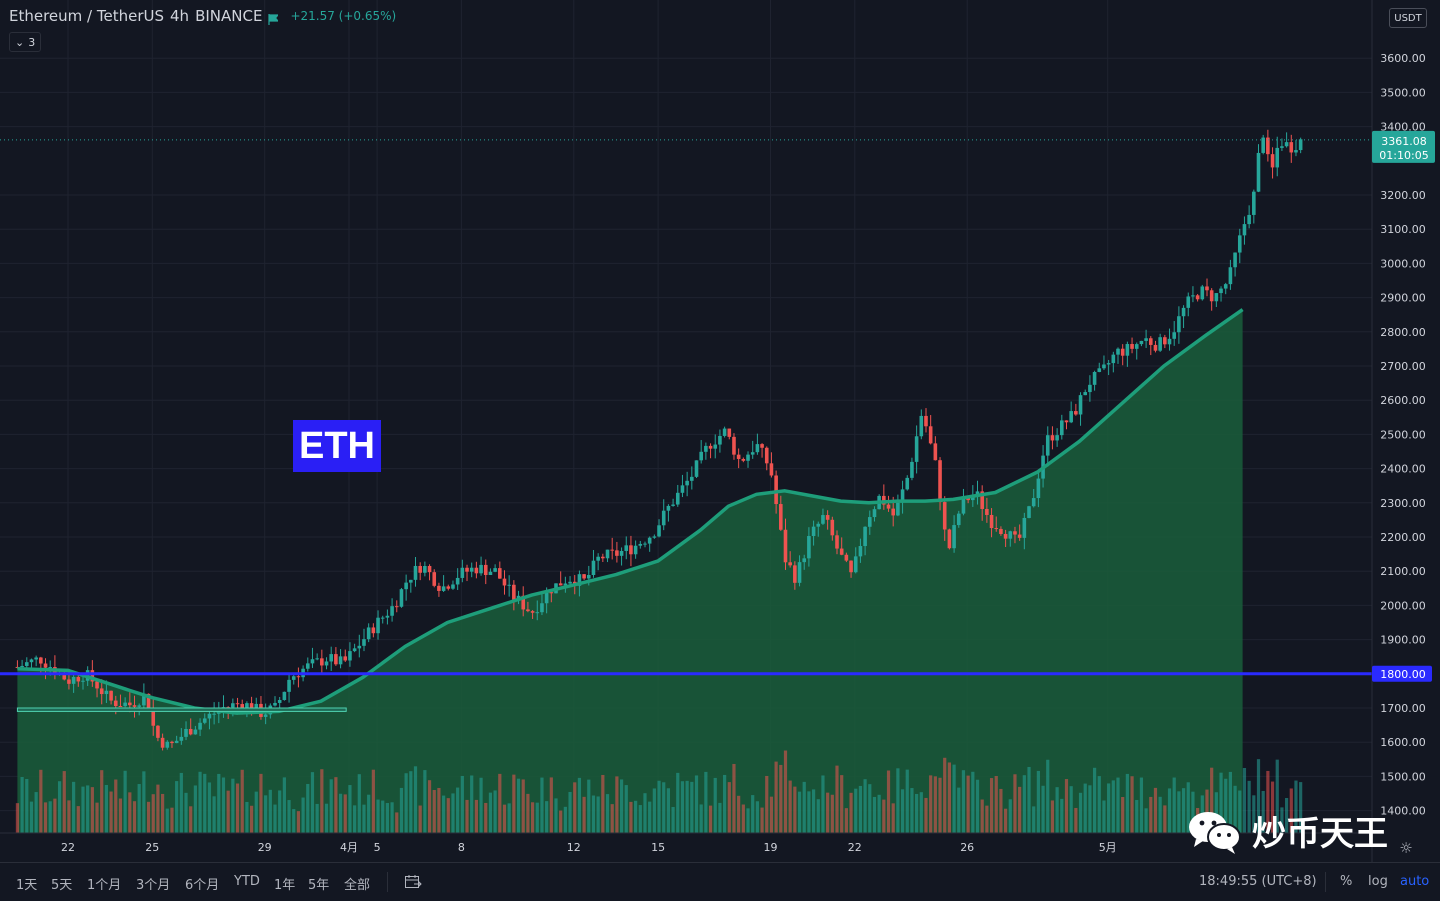 This screenshot has width=1440, height=901. What do you see at coordinates (1346, 881) in the screenshot?
I see `percent-toggle: %` at bounding box center [1346, 881].